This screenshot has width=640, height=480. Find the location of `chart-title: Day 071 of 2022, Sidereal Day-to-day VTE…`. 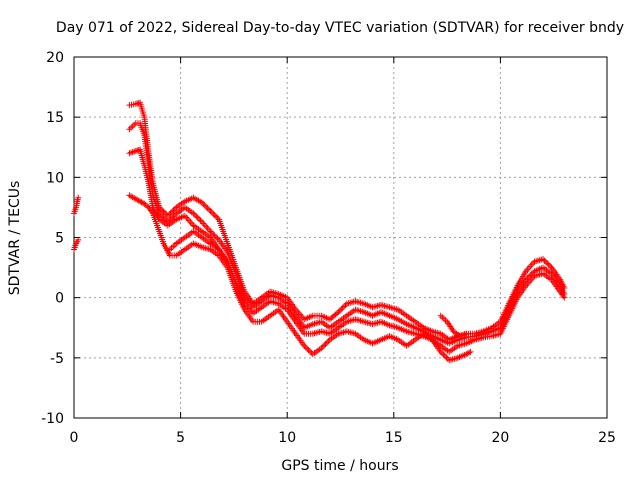

chart-title: Day 071 of 2022, Sidereal Day-to-day VTE… is located at coordinates (340, 28).